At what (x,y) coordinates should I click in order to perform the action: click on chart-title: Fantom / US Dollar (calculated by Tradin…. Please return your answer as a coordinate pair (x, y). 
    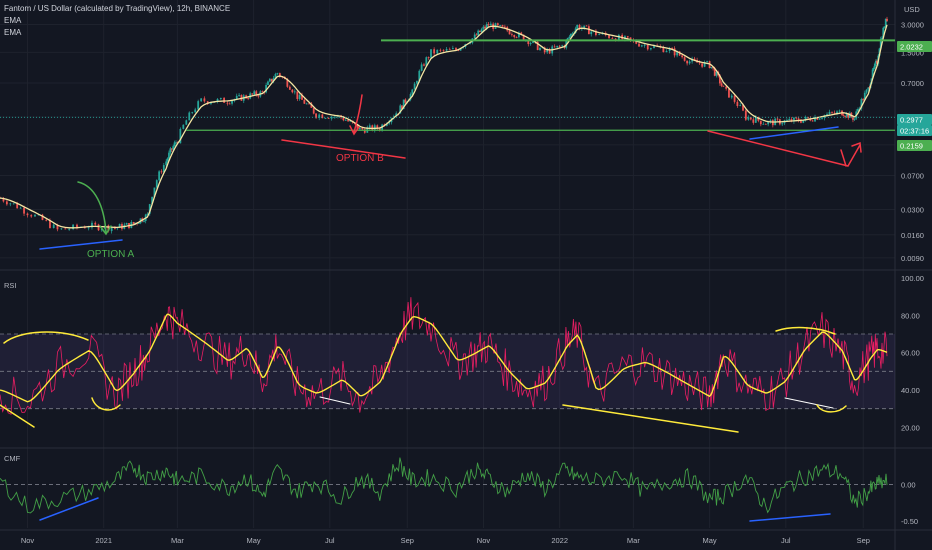
    Looking at the image, I should click on (117, 8).